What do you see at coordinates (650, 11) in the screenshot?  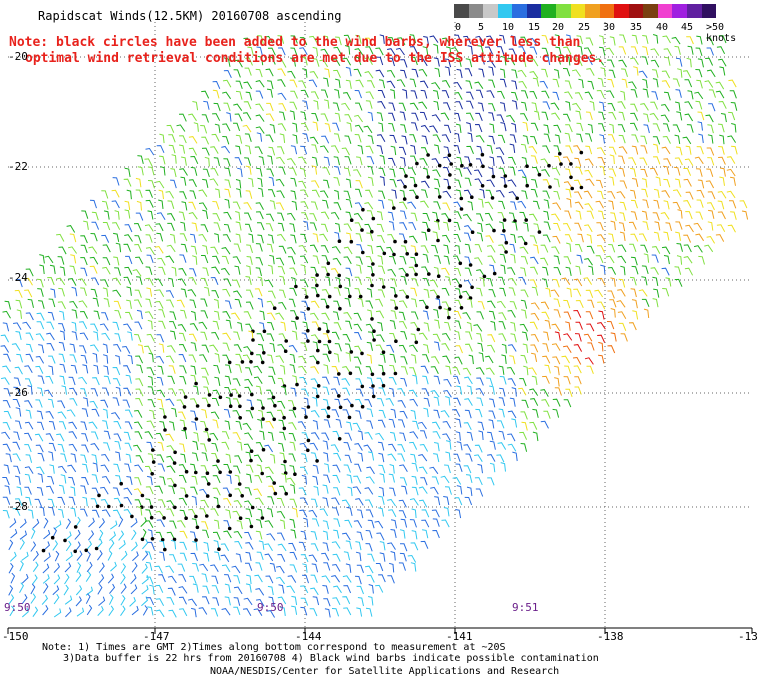 I see `legend-swatch` at bounding box center [650, 11].